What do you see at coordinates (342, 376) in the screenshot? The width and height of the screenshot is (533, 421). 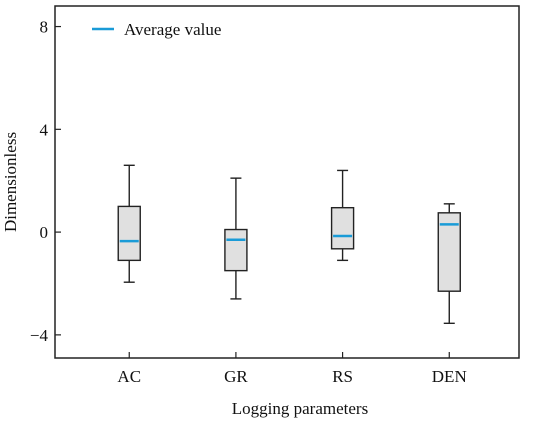 I see `x-tick-label: RS` at bounding box center [342, 376].